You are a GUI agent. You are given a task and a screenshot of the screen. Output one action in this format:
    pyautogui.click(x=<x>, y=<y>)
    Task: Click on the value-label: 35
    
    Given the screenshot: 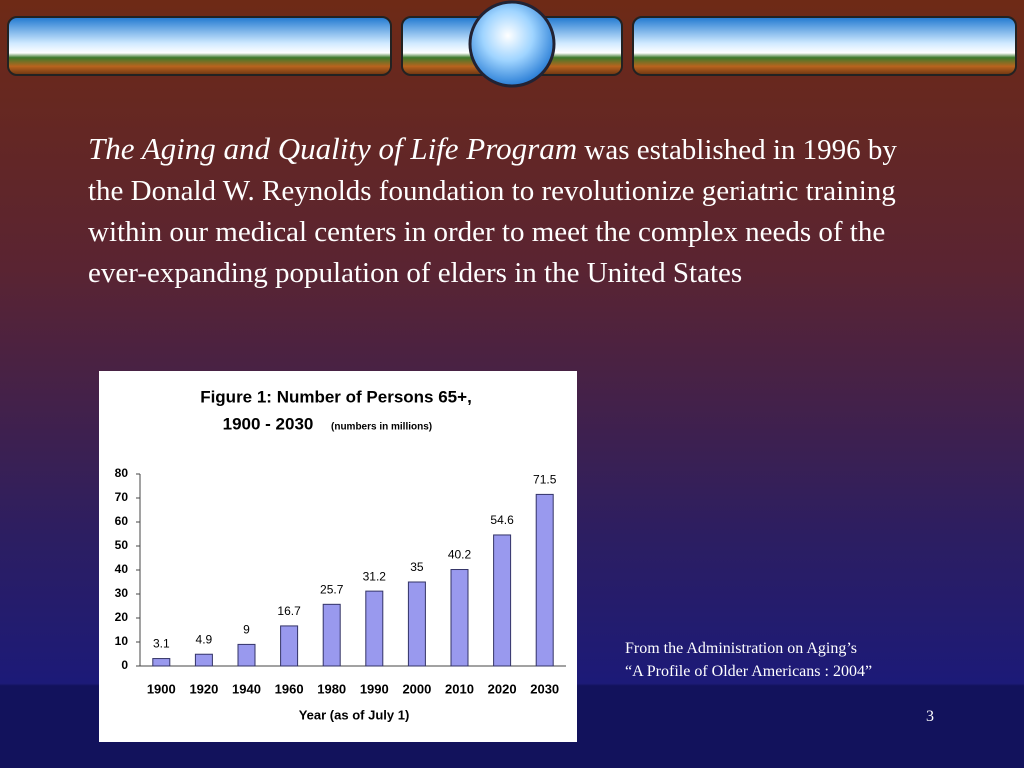 What is the action you would take?
    pyautogui.click(x=417, y=567)
    